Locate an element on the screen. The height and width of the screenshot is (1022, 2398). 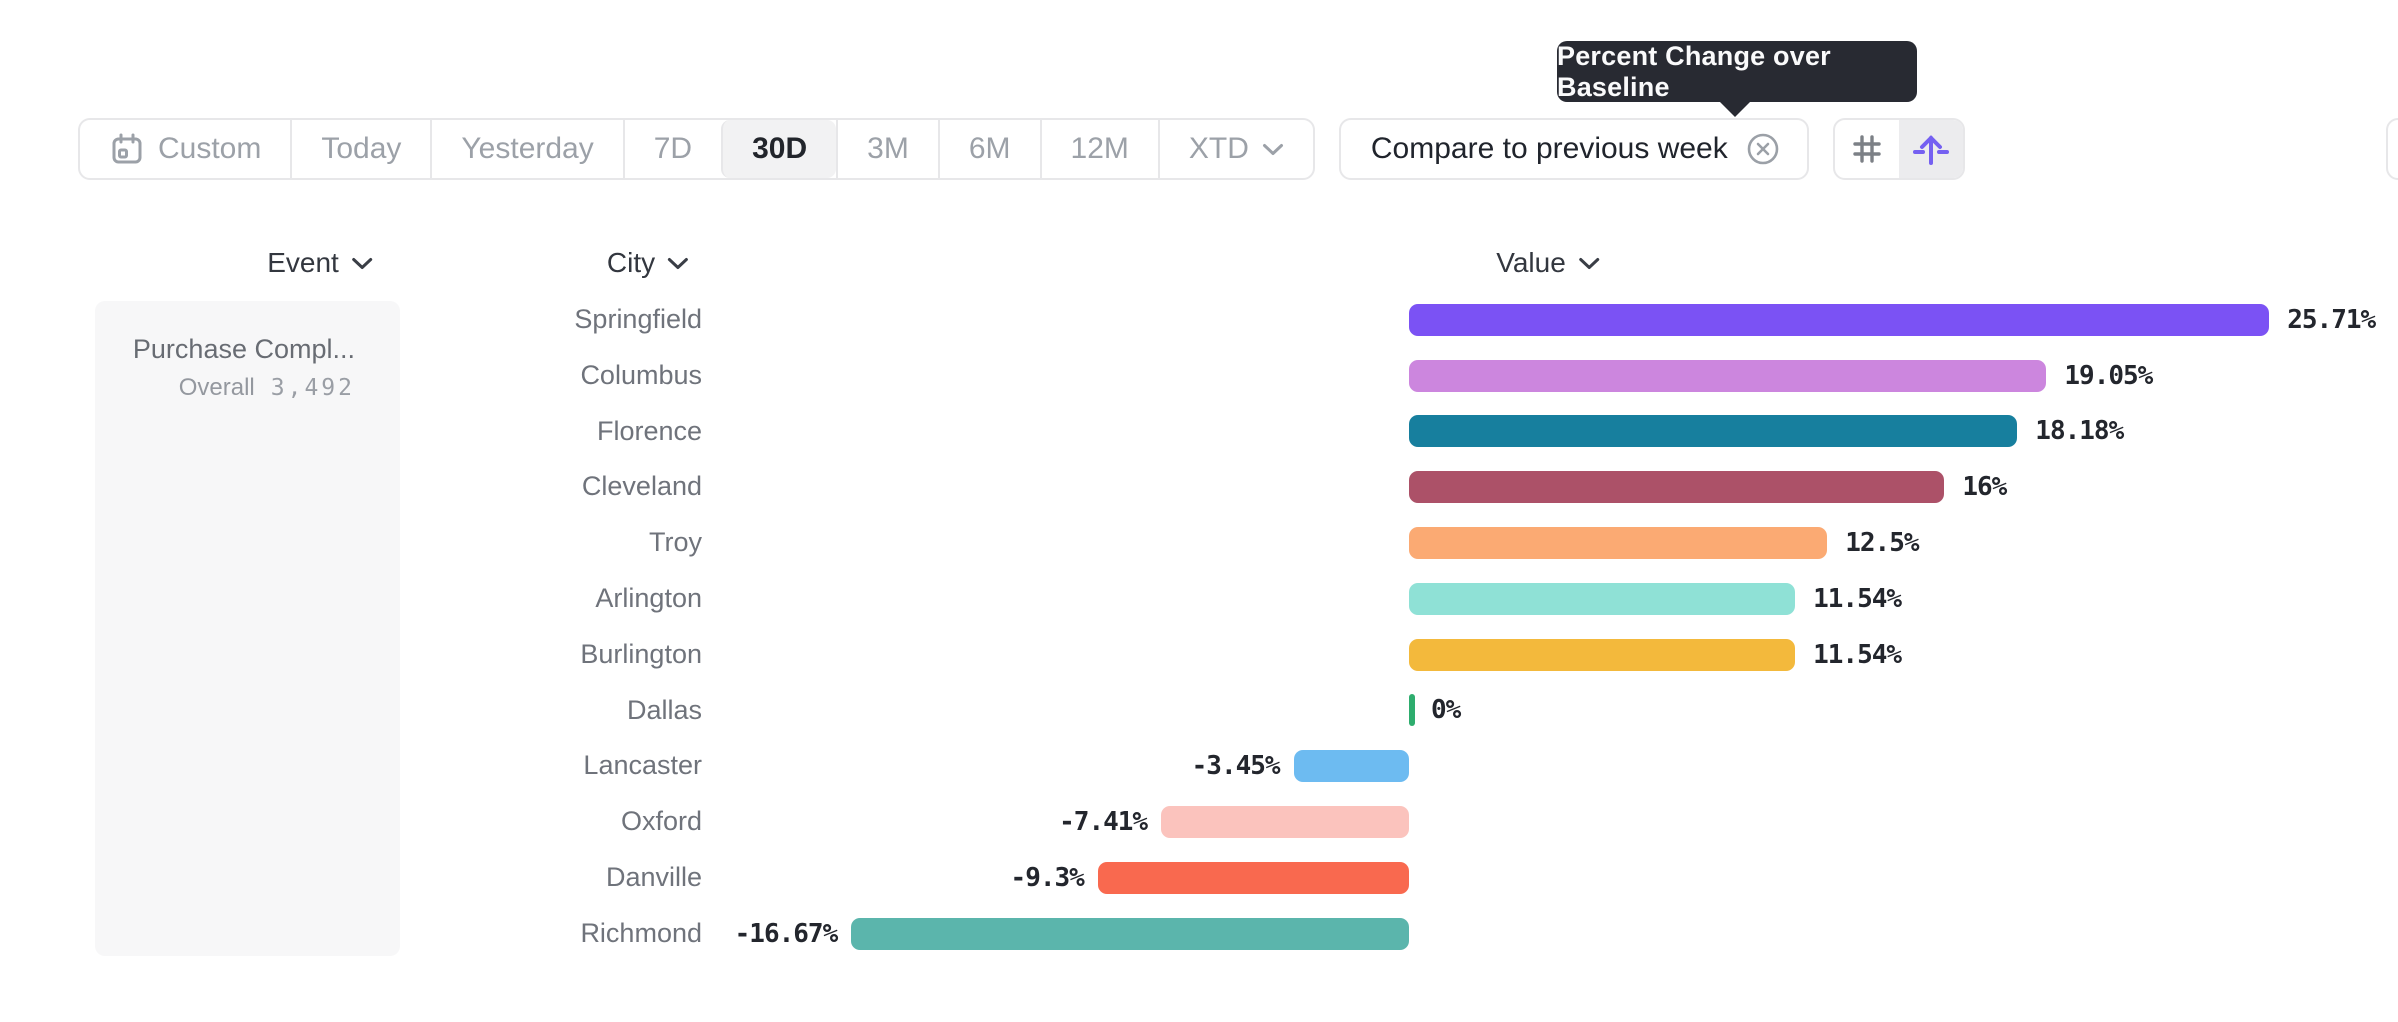
city-label: Lancaster is located at coordinates (642, 765).